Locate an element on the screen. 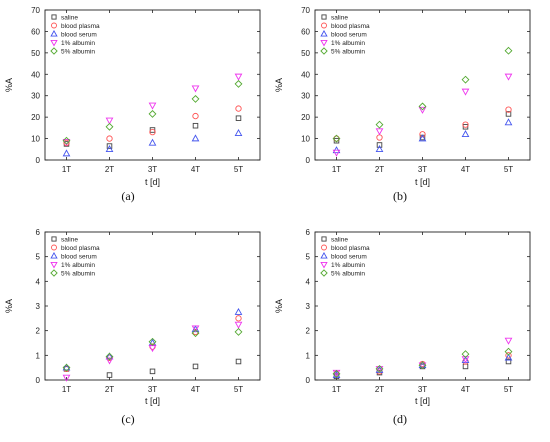 This screenshot has height=442, width=550. panel-caption: (c) is located at coordinates (127, 419).